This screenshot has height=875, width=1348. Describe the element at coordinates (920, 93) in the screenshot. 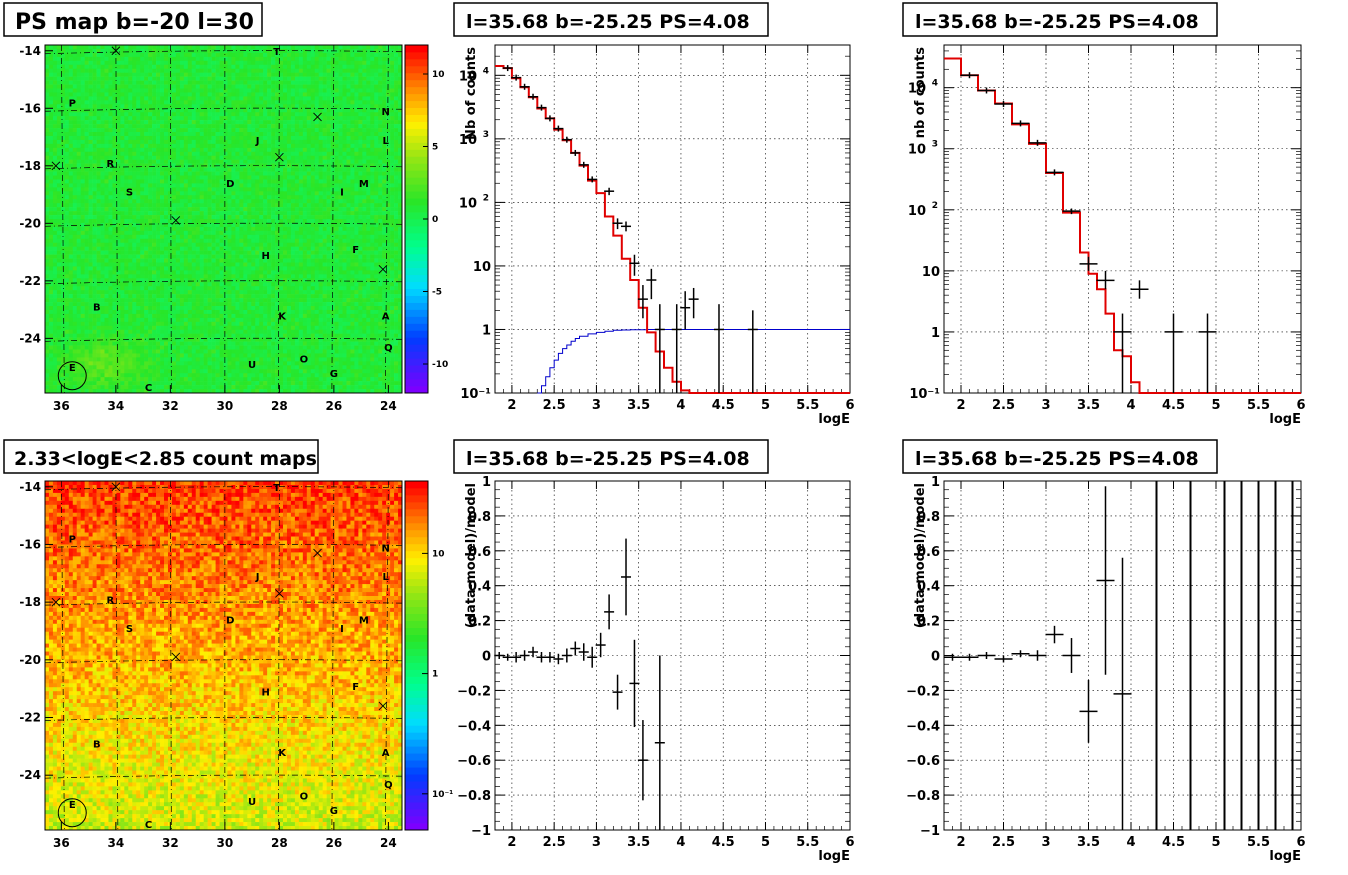

I see `y-axis-label: nb of counts` at that location.